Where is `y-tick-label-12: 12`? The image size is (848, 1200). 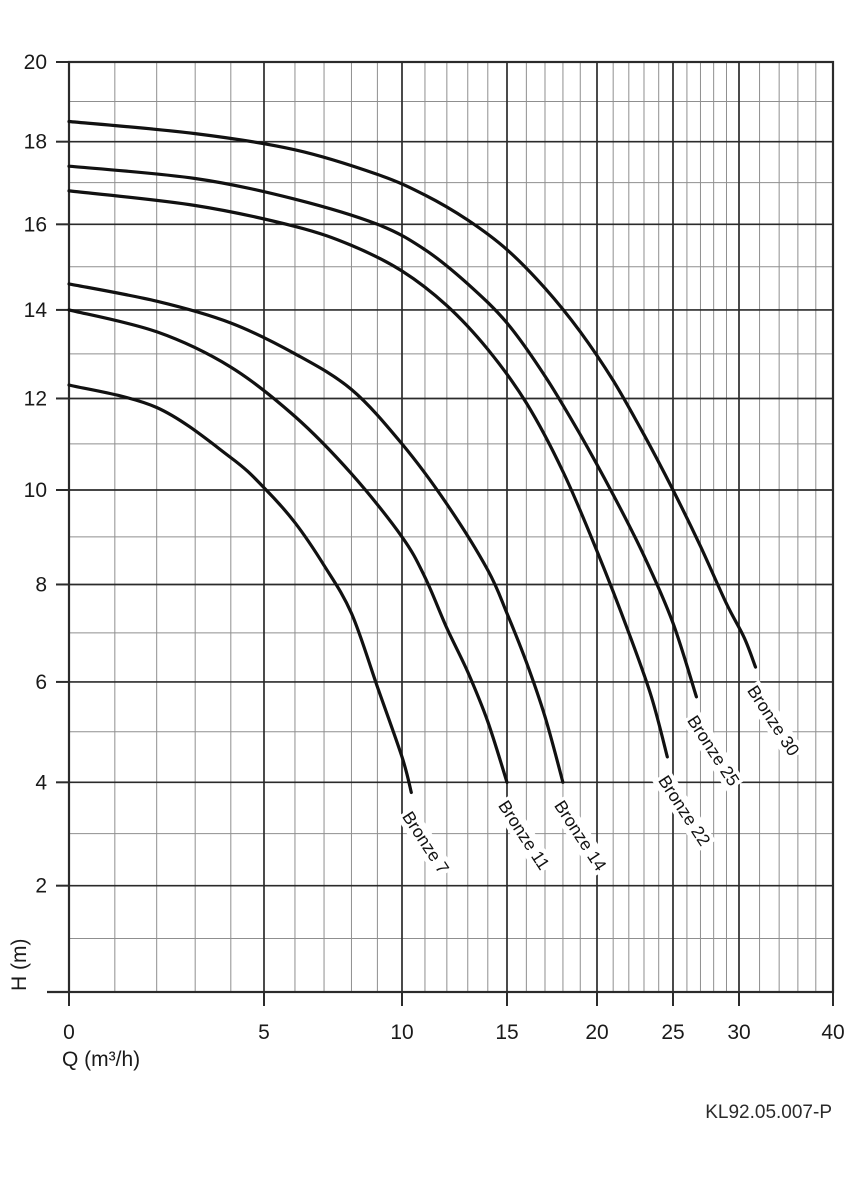 y-tick-label-12: 12 is located at coordinates (35, 398).